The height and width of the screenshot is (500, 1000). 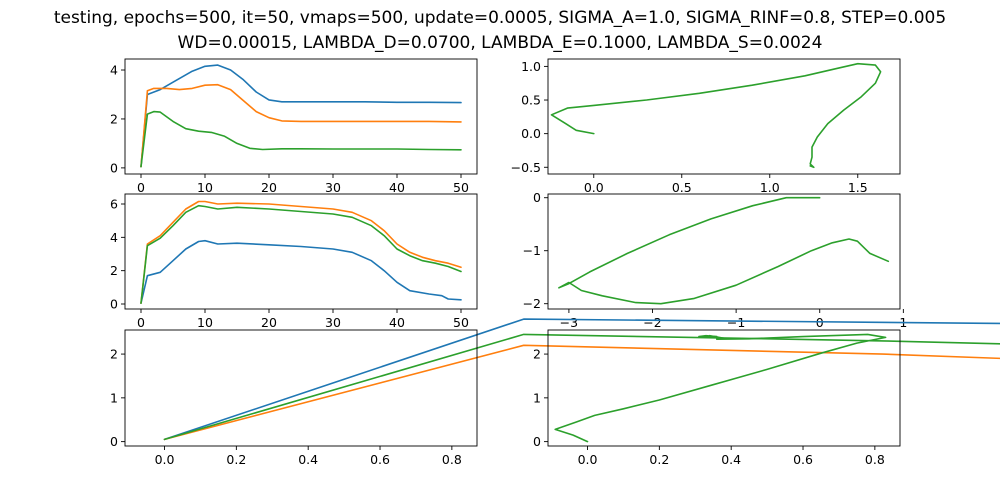 What do you see at coordinates (531, 66) in the screenshot?
I see `y-tick-label: 1.0` at bounding box center [531, 66].